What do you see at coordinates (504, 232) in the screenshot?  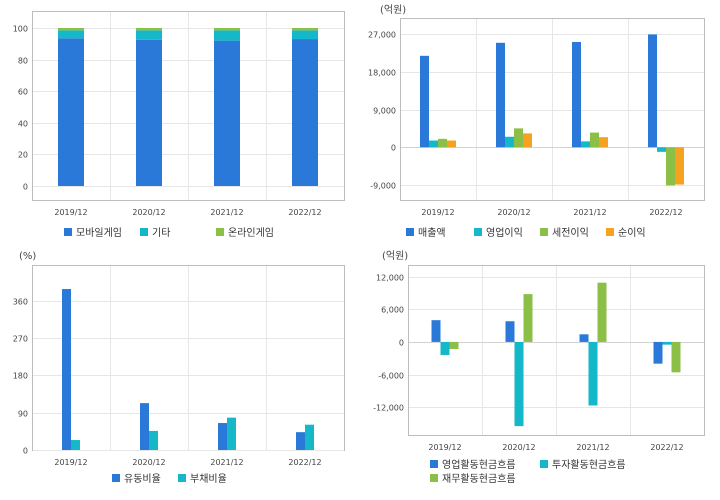 I see `legend-label: 영업이익` at bounding box center [504, 232].